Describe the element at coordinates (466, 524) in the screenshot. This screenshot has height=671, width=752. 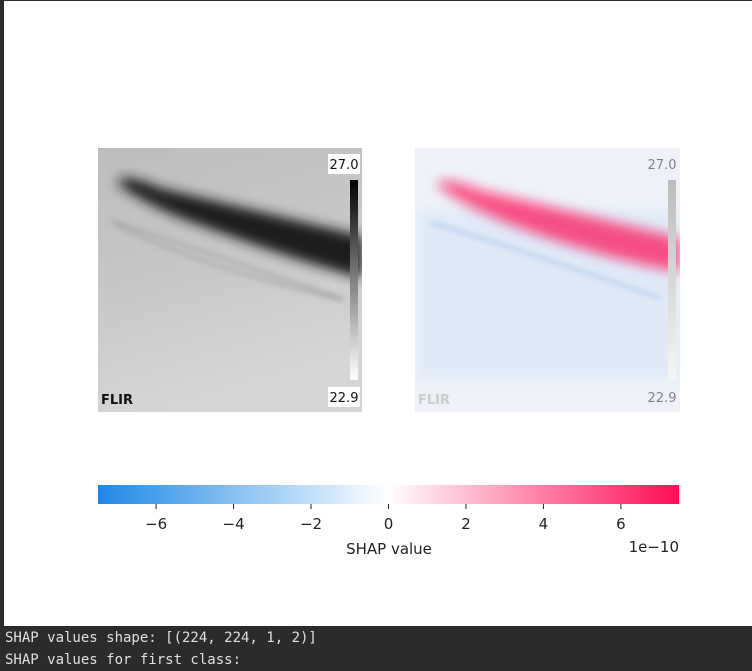
I see `tick-label: 2` at that location.